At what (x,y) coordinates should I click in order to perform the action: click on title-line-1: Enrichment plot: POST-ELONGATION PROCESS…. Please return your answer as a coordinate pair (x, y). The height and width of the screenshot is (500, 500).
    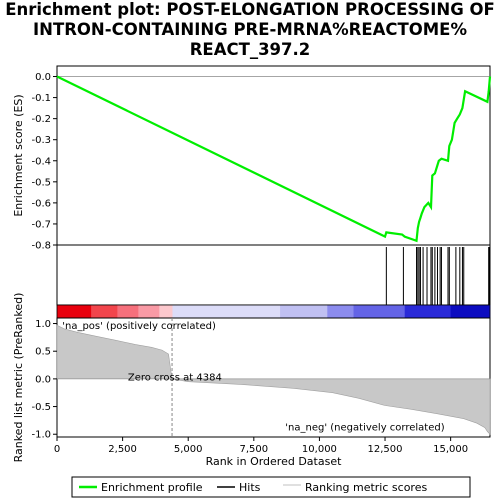
    Looking at the image, I should click on (250, 9).